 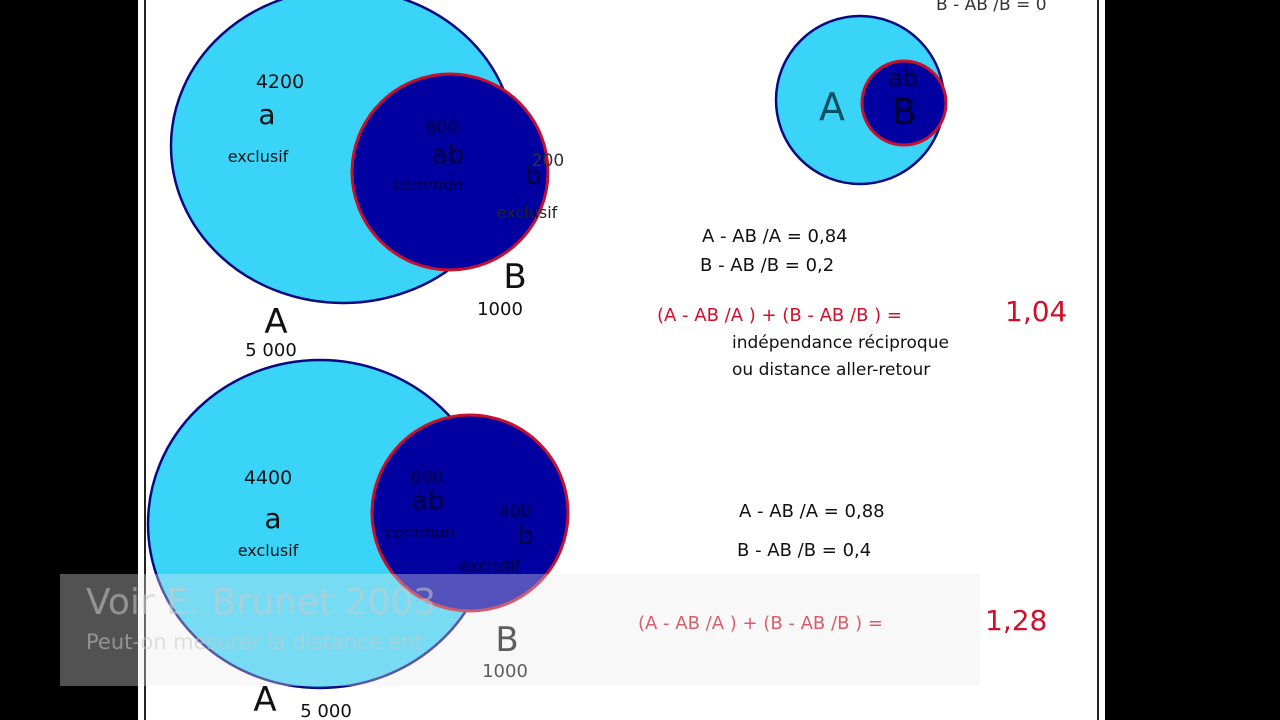 What do you see at coordinates (903, 78) in the screenshot?
I see `small-ab-letter: ab` at bounding box center [903, 78].